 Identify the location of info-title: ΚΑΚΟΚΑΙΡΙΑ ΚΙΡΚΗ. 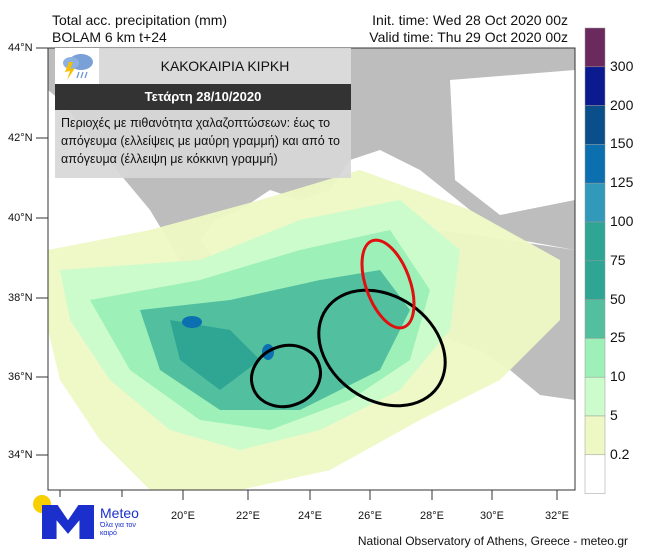
(225, 66).